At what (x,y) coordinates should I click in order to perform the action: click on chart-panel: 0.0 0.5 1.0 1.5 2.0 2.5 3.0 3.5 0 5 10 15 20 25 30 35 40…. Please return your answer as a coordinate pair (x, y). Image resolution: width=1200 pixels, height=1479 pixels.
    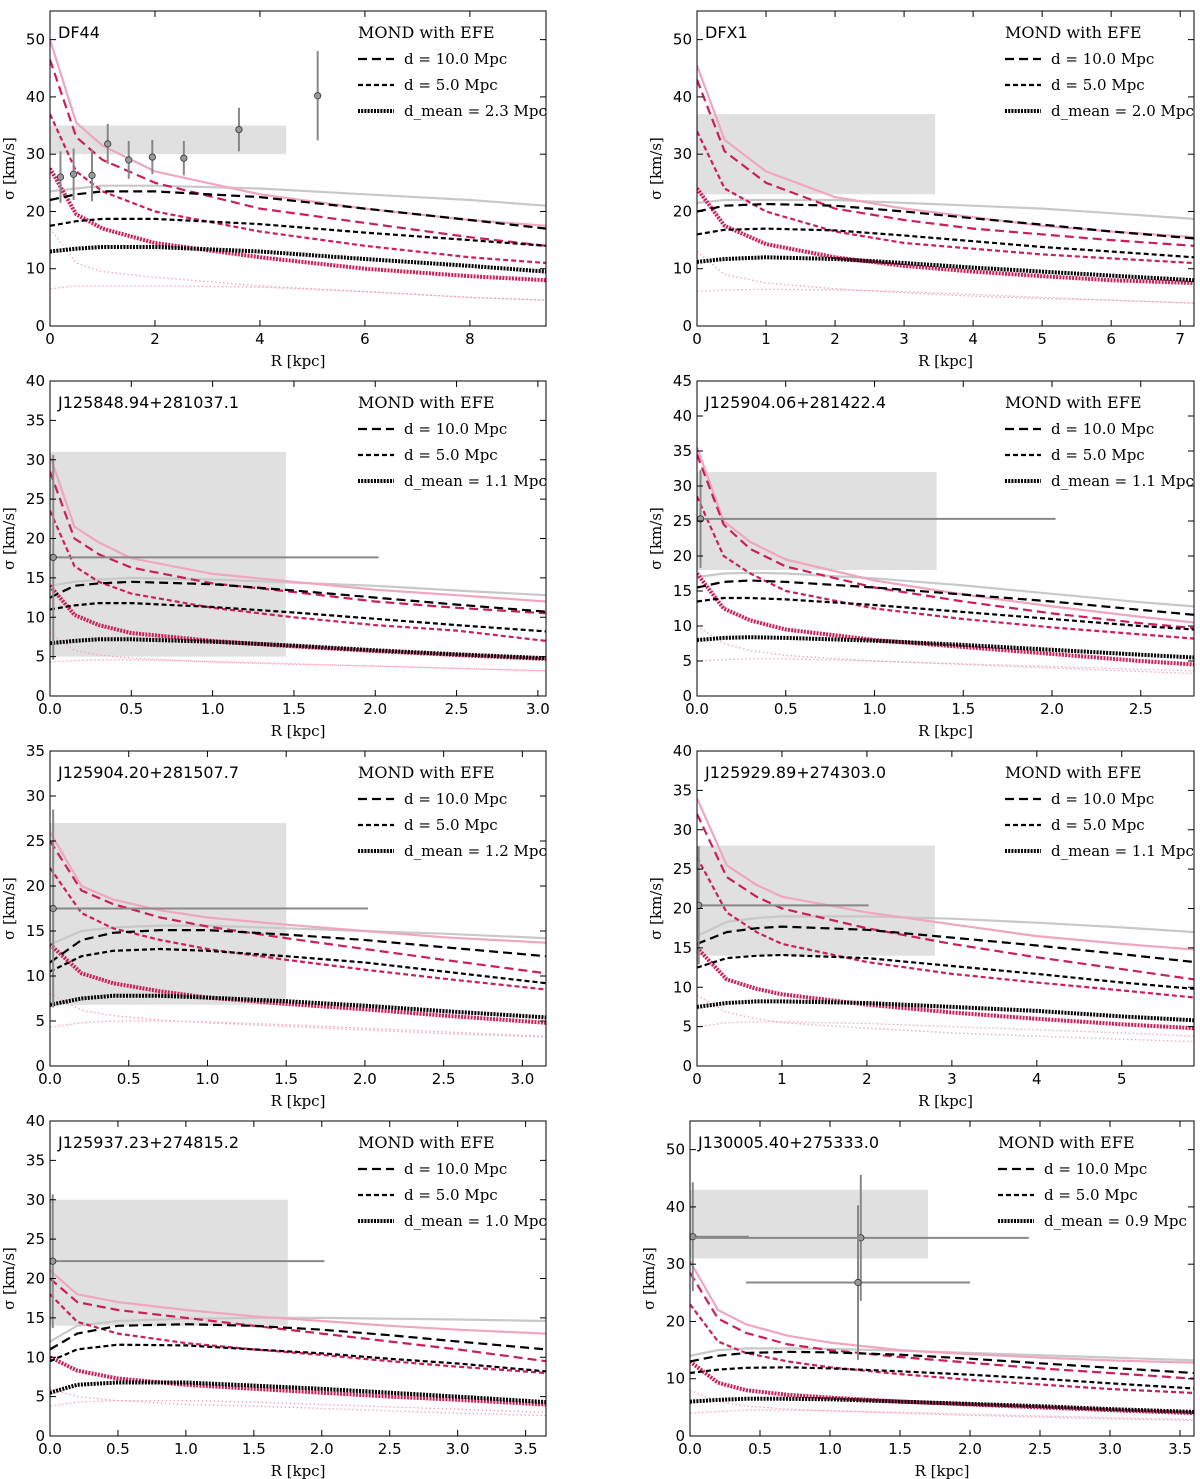
    Looking at the image, I should click on (273, 1295).